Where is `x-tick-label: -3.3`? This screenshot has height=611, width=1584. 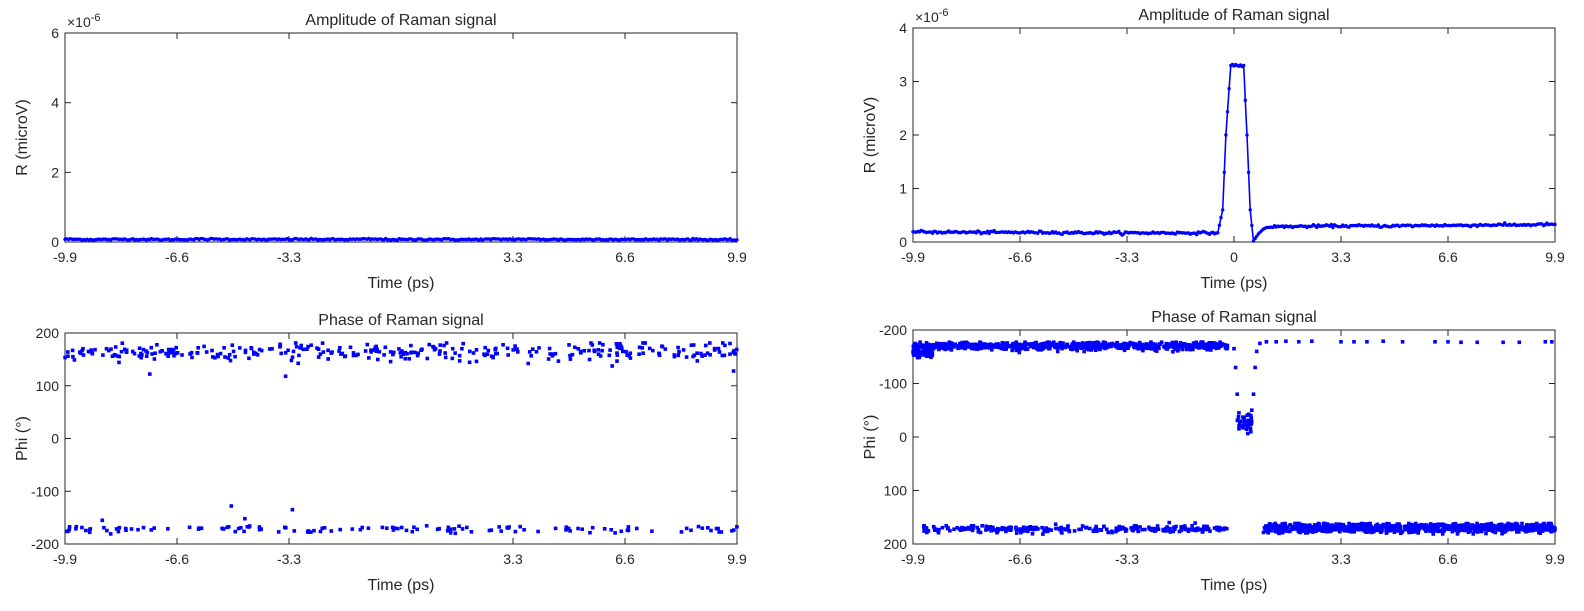 x-tick-label: -3.3 is located at coordinates (1127, 559).